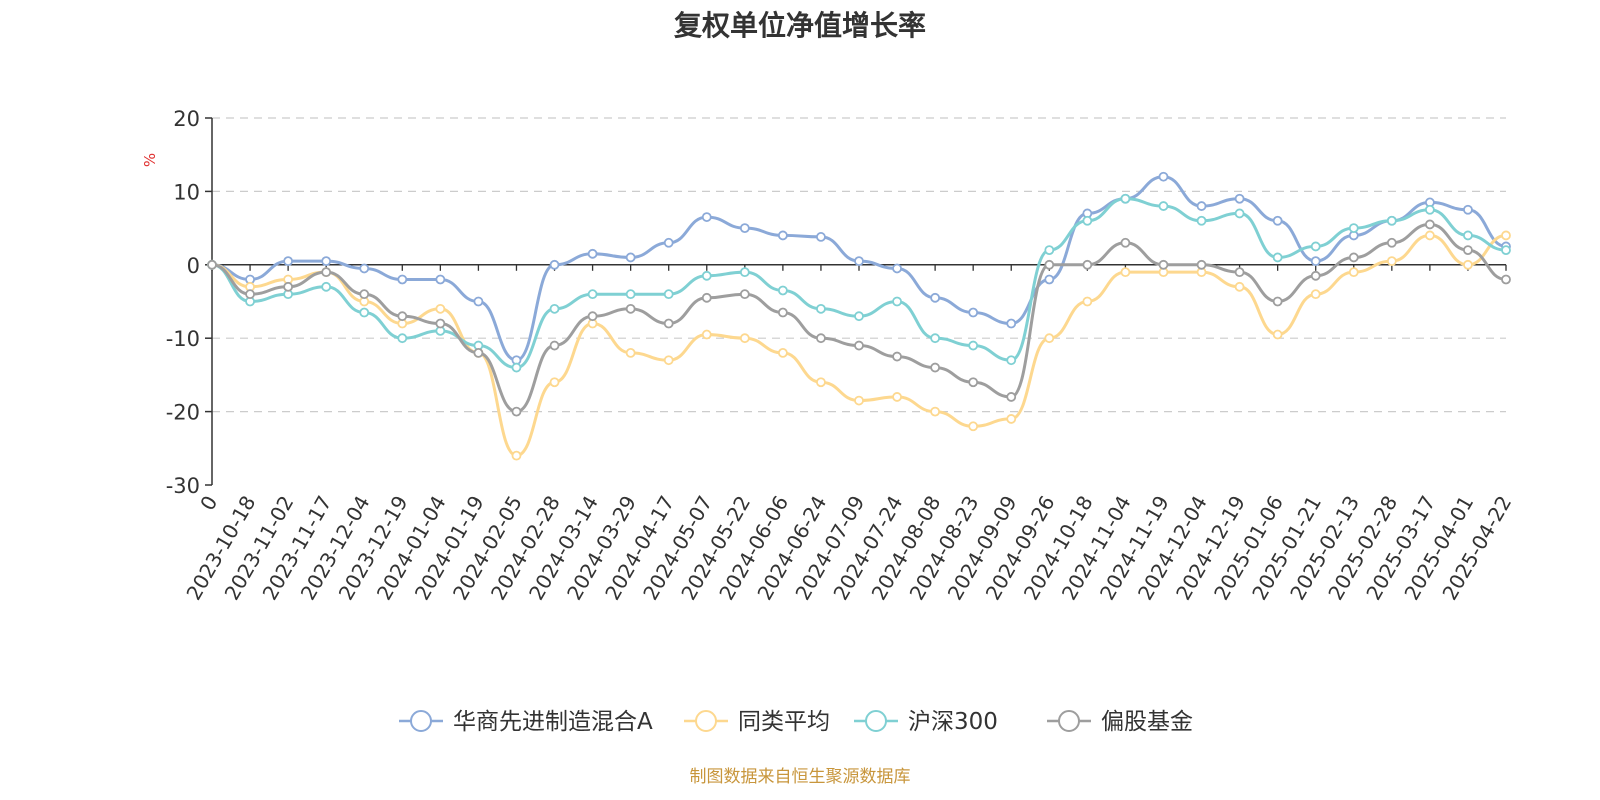  Describe the element at coordinates (553, 722) in the screenshot. I see `legend-label: 华商先进制造混合A` at that location.